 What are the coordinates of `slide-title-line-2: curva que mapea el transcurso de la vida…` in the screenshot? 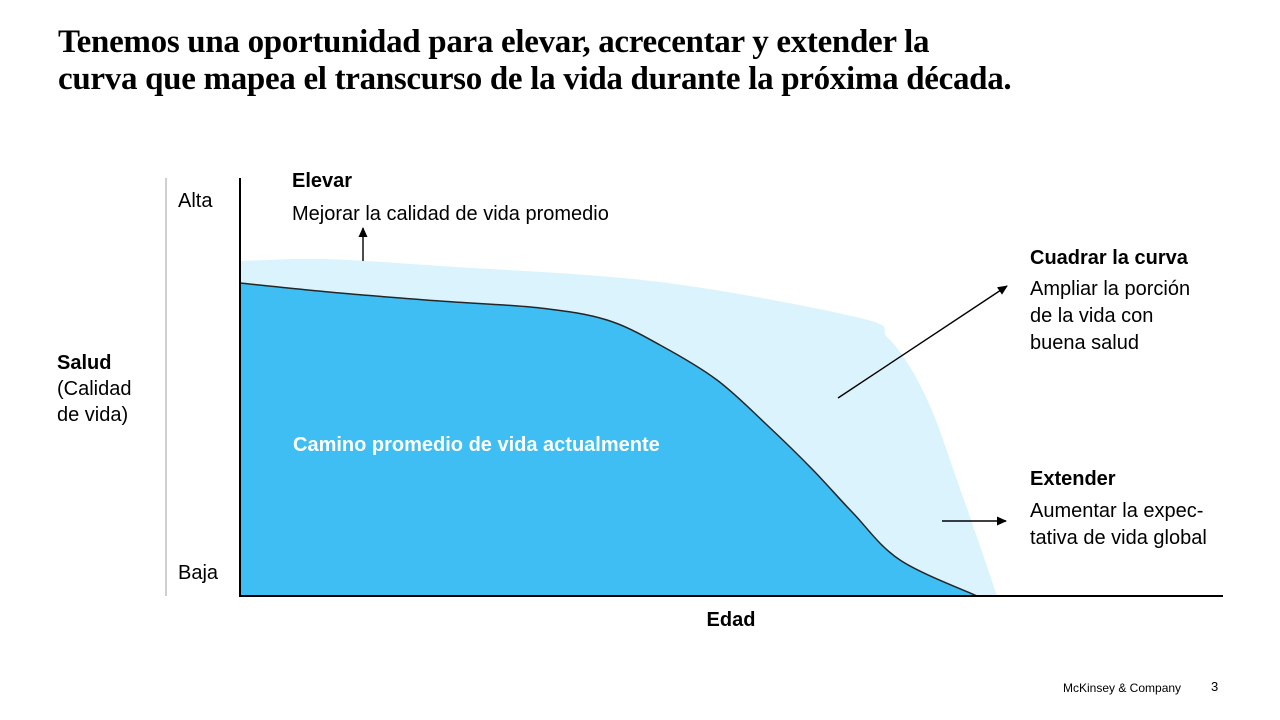 It's located at (535, 79).